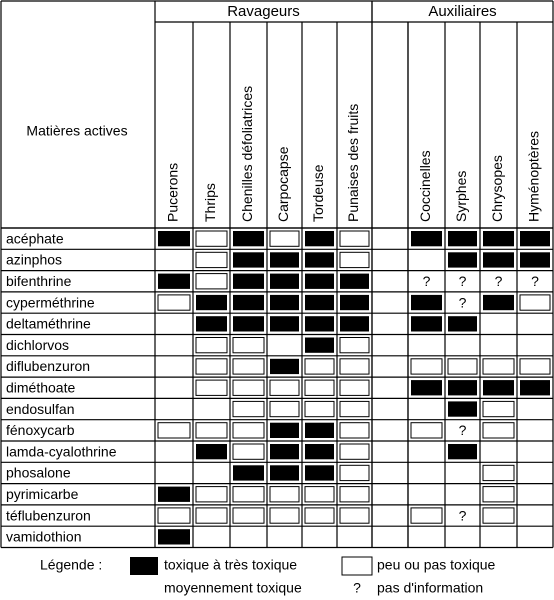 The width and height of the screenshot is (554, 600). What do you see at coordinates (40, 430) in the screenshot?
I see `row-label: fénoxycarb` at bounding box center [40, 430].